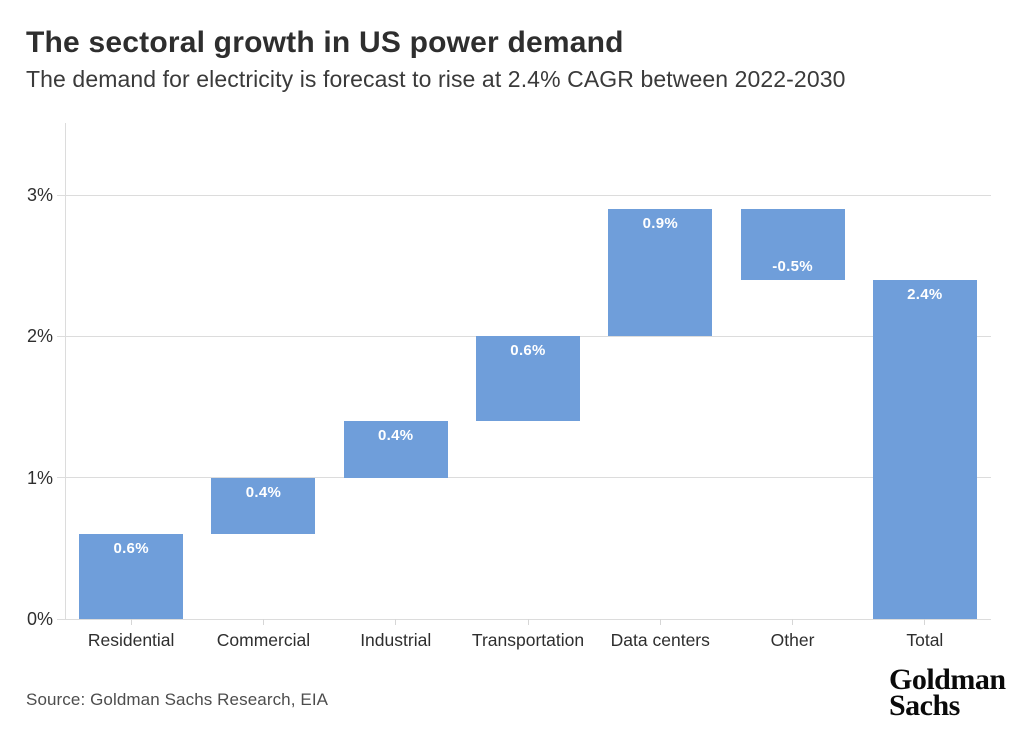 The image size is (1024, 754). What do you see at coordinates (39, 477) in the screenshot?
I see `y-tick-label-1%: 1%` at bounding box center [39, 477].